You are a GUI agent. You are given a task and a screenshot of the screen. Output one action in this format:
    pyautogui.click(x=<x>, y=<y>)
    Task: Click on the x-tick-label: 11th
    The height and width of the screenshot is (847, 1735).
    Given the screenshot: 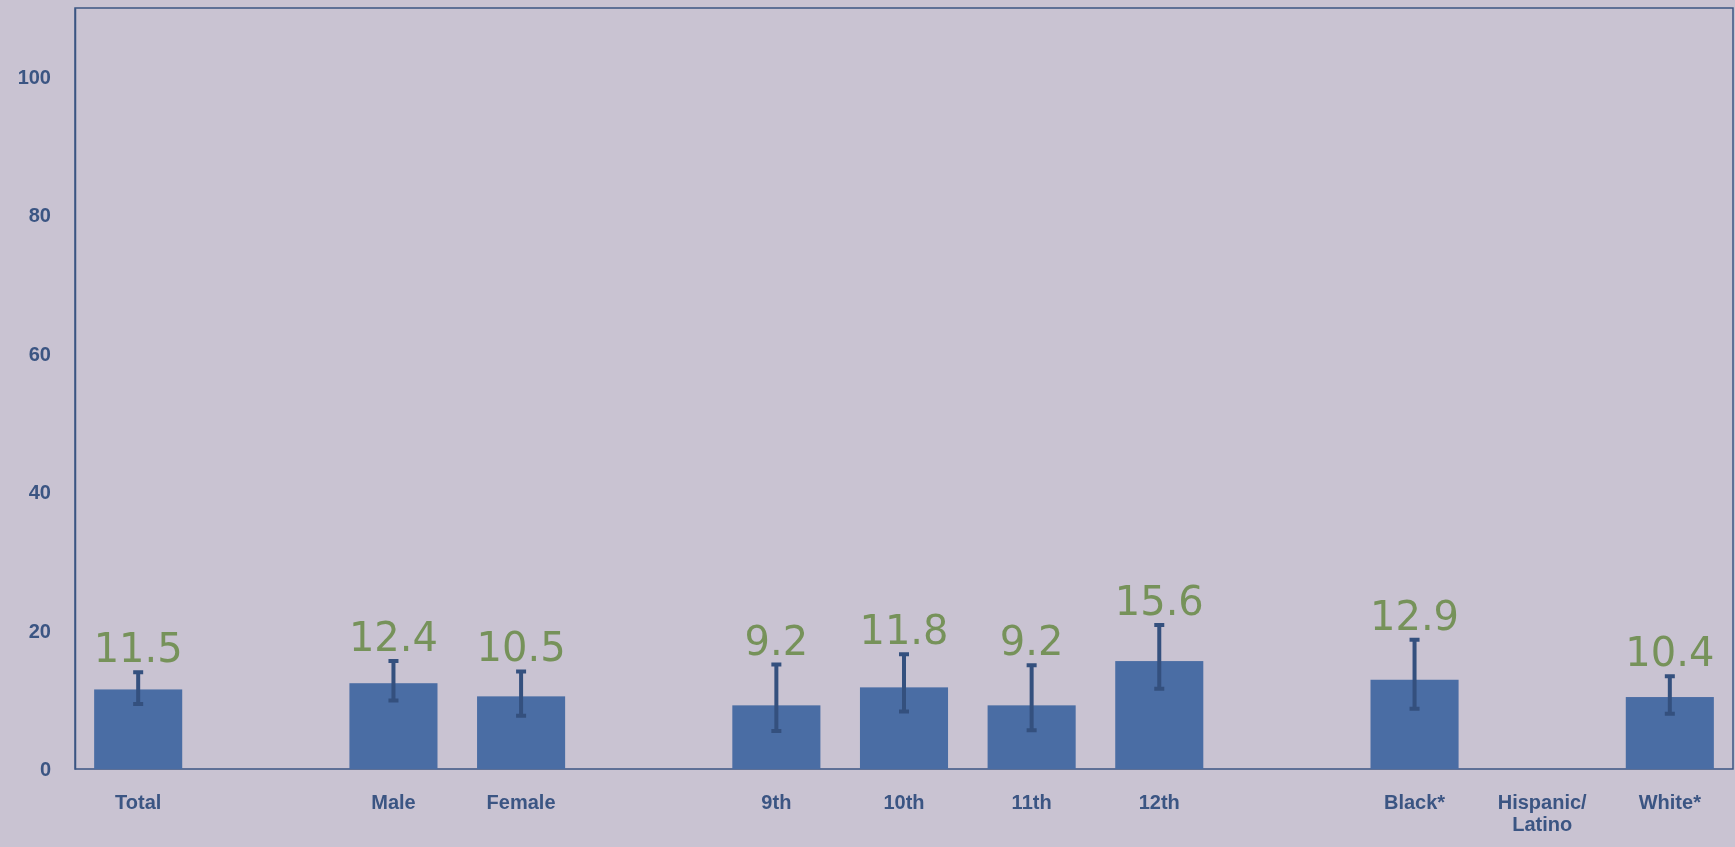 What is the action you would take?
    pyautogui.click(x=1031, y=802)
    